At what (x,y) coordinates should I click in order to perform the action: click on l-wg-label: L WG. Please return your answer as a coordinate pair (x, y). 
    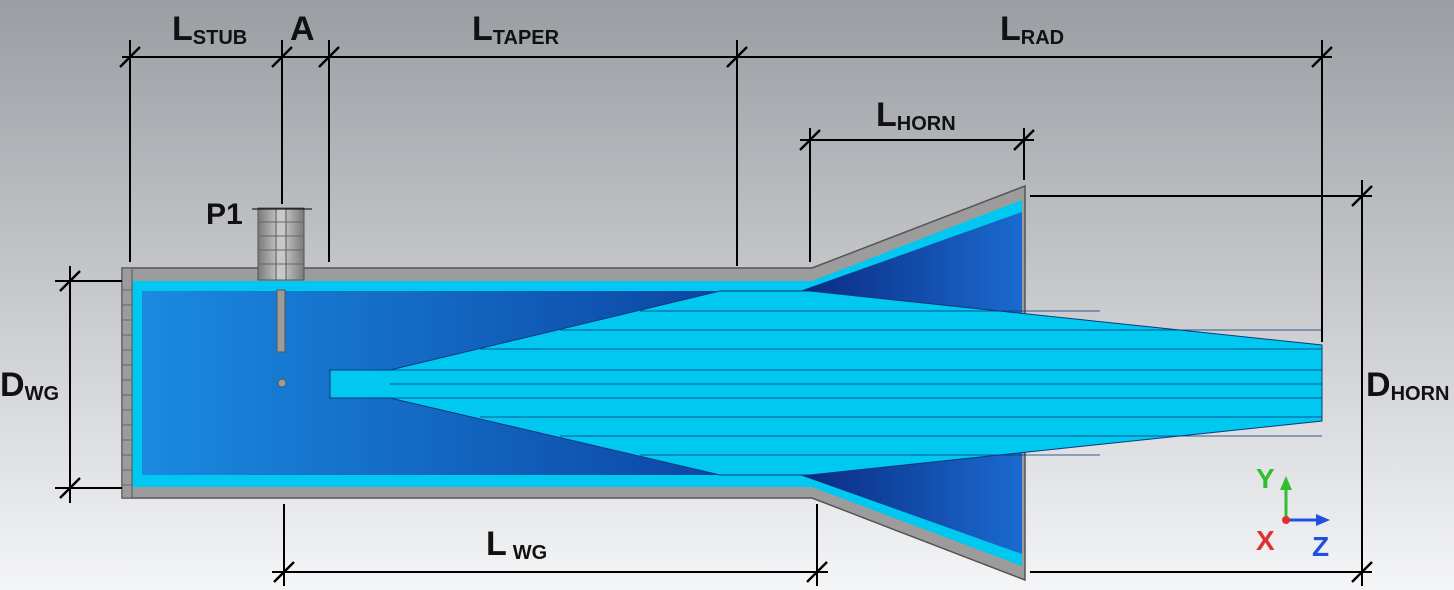
    Looking at the image, I should click on (516, 544).